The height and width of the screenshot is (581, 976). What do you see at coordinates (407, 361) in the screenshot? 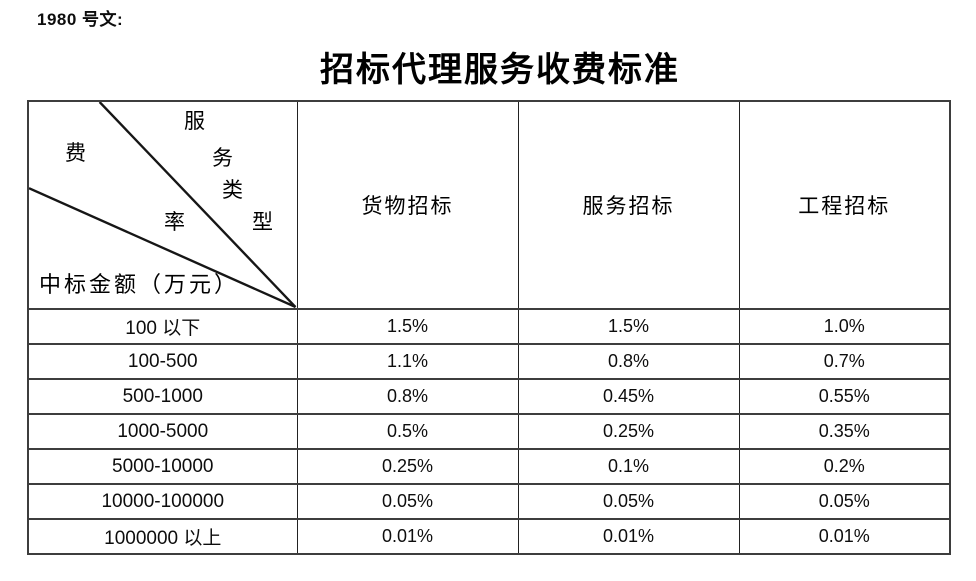
I see `rate-cell: 1.1%` at bounding box center [407, 361].